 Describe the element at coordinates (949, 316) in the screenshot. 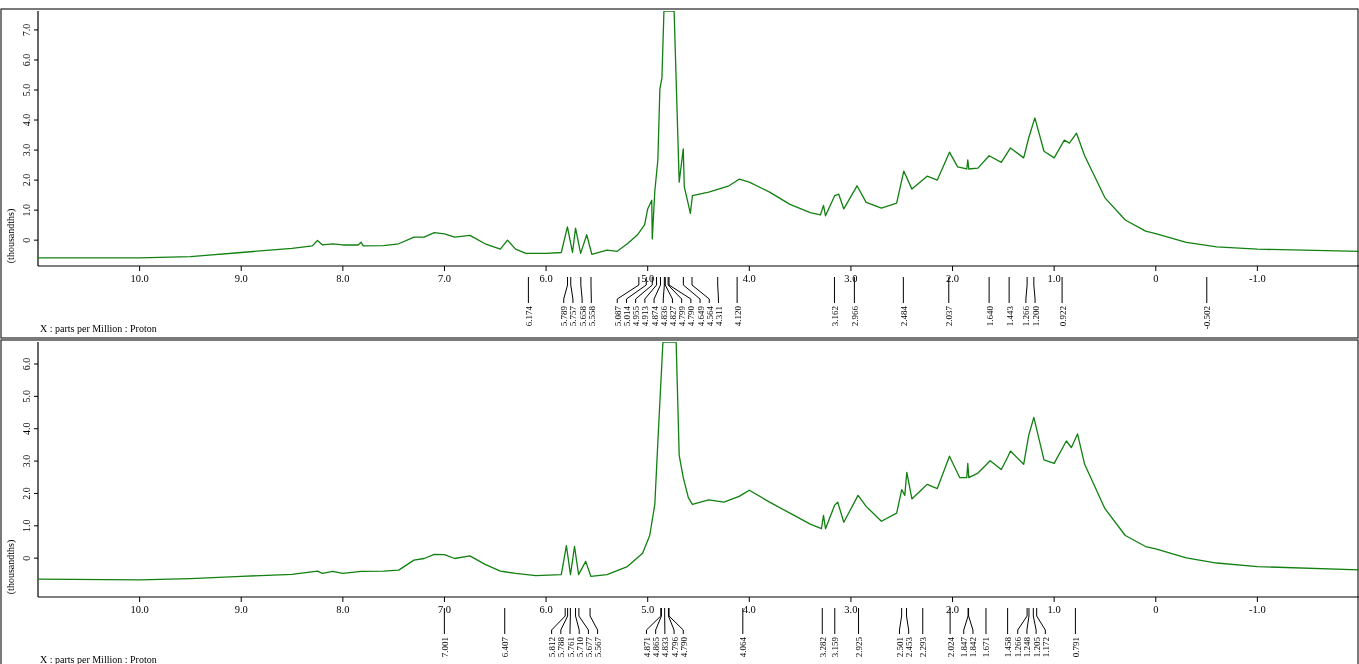

I see `annotation: 2.037` at that location.